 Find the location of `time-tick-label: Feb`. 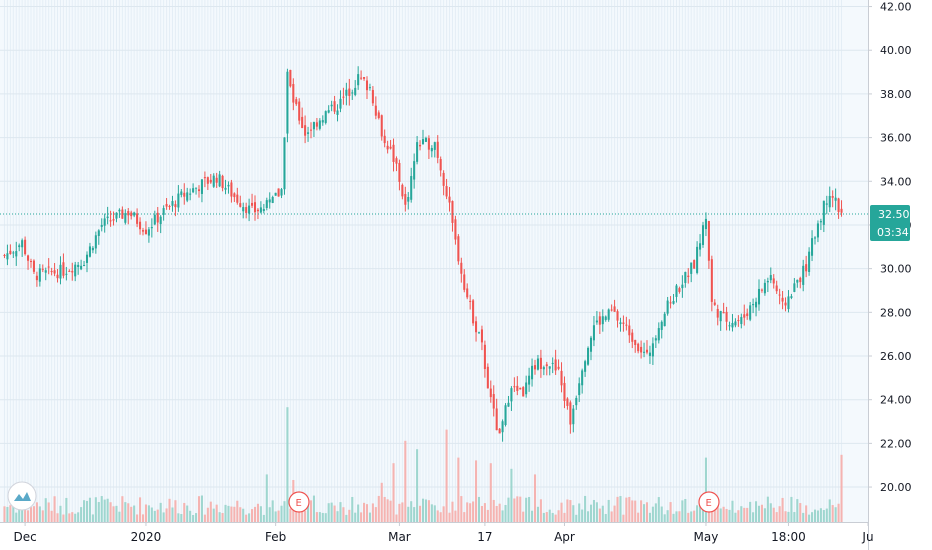

time-tick-label: Feb is located at coordinates (275, 537).